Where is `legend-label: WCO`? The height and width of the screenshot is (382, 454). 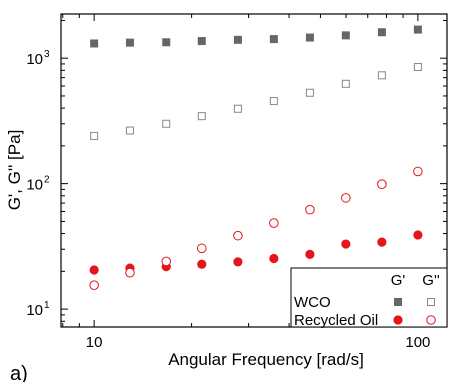
legend-label: WCO is located at coordinates (312, 302).